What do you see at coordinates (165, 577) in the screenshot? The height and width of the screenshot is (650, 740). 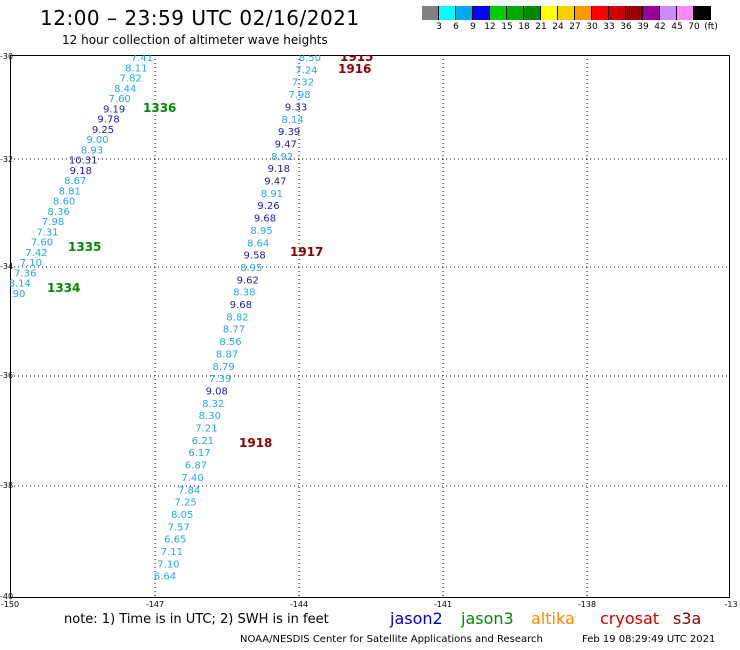 I see `wave-height-value: 6.64` at bounding box center [165, 577].